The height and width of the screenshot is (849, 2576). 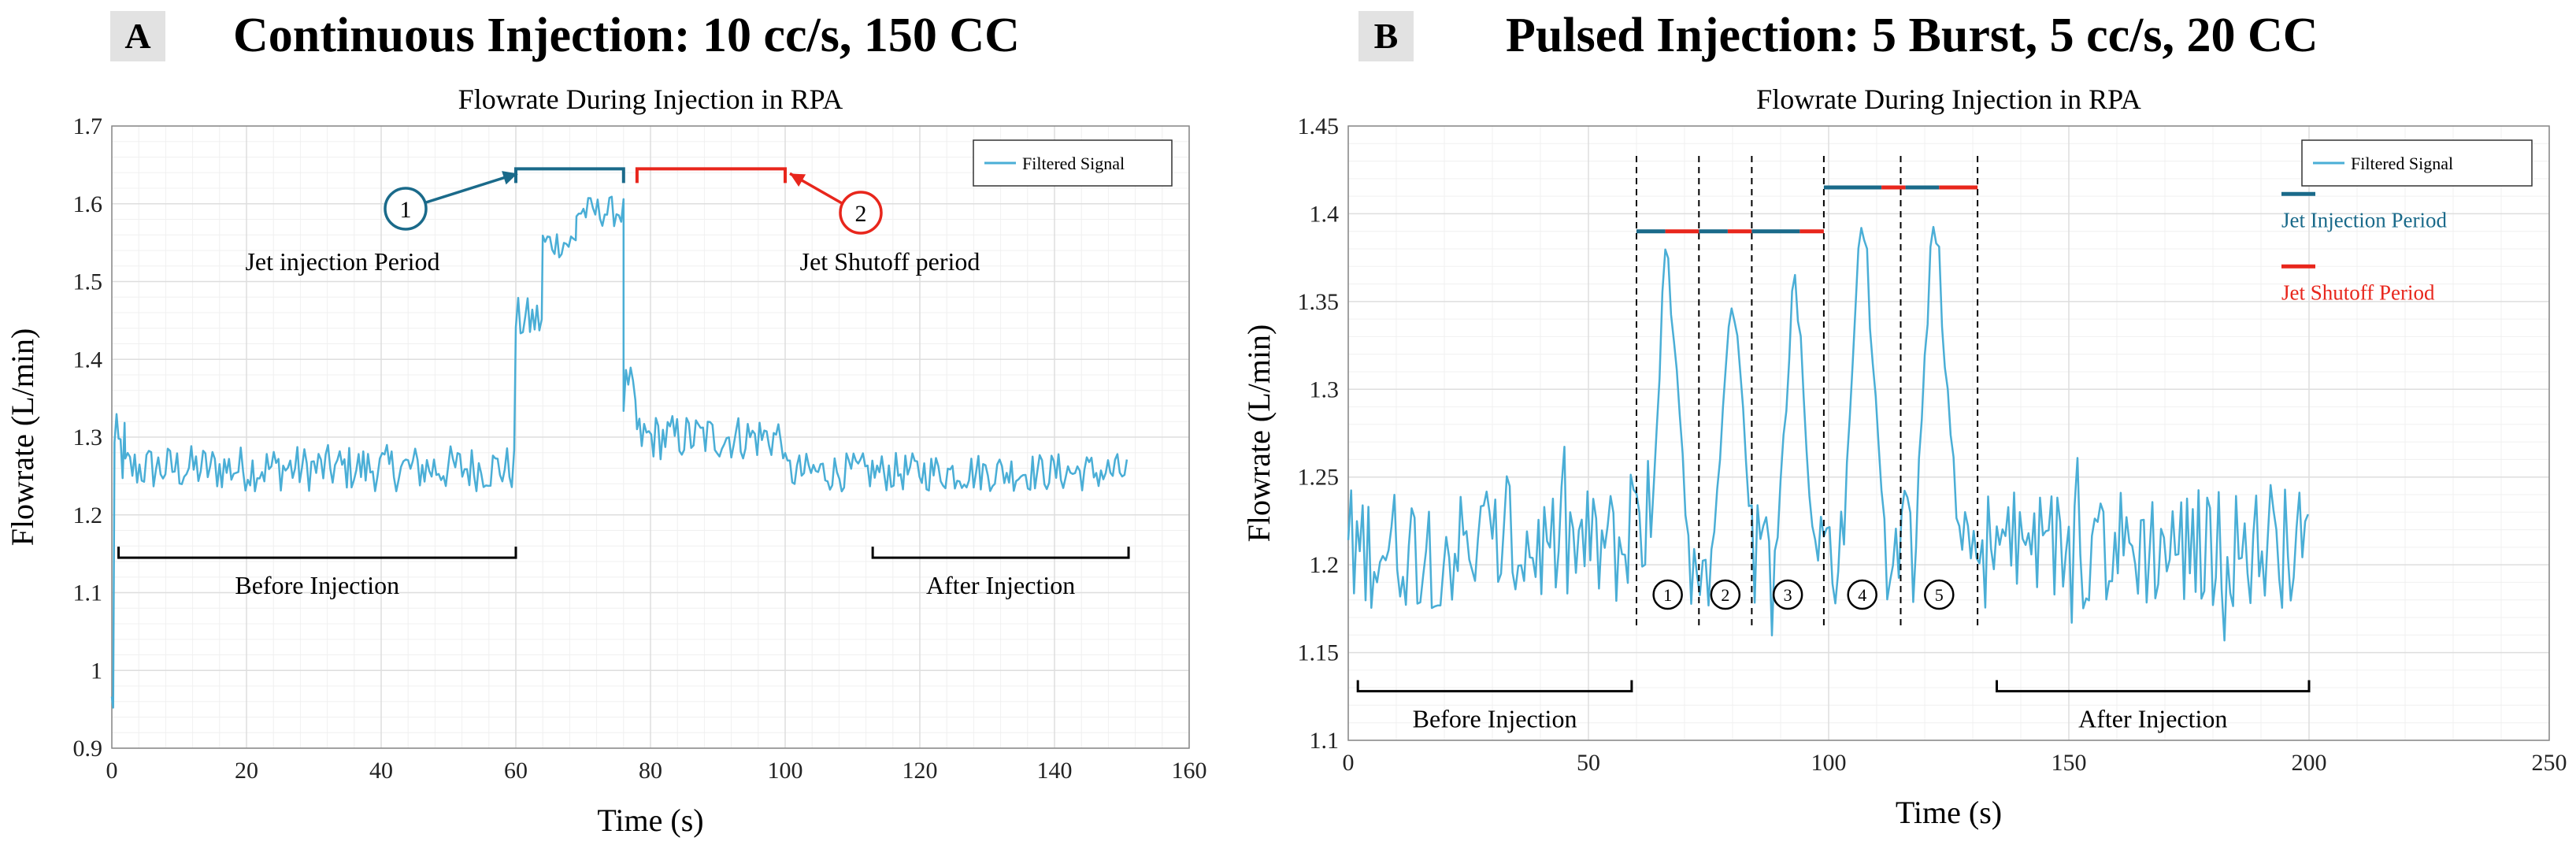 I want to click on x-tick-label: 80, so click(x=650, y=771).